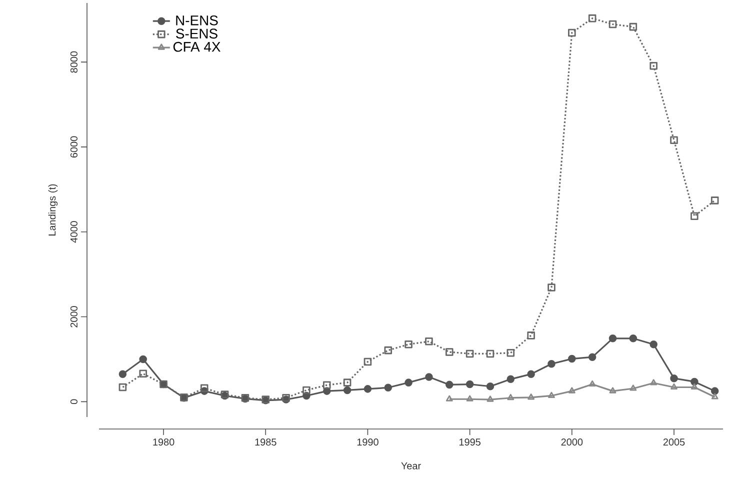 Image resolution: width=734 pixels, height=497 pixels. What do you see at coordinates (197, 33) in the screenshot?
I see `legend-label: S-ENS` at bounding box center [197, 33].